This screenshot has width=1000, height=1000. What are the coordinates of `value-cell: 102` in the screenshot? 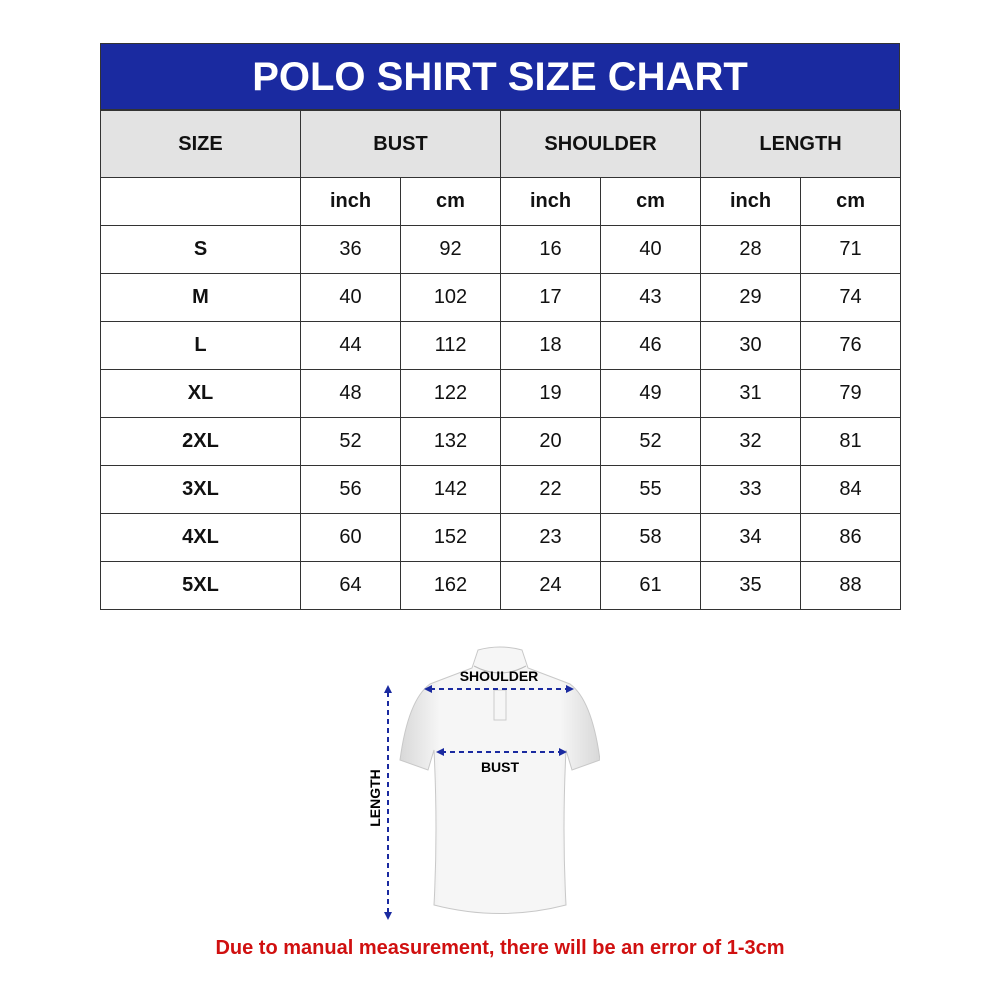 It's located at (450, 297).